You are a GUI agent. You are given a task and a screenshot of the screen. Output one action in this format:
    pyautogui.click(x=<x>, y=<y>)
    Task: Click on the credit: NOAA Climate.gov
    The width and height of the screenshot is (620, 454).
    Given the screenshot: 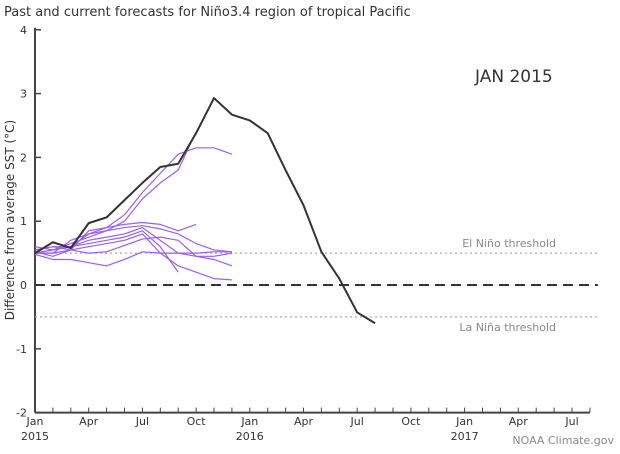 What is the action you would take?
    pyautogui.click(x=563, y=440)
    